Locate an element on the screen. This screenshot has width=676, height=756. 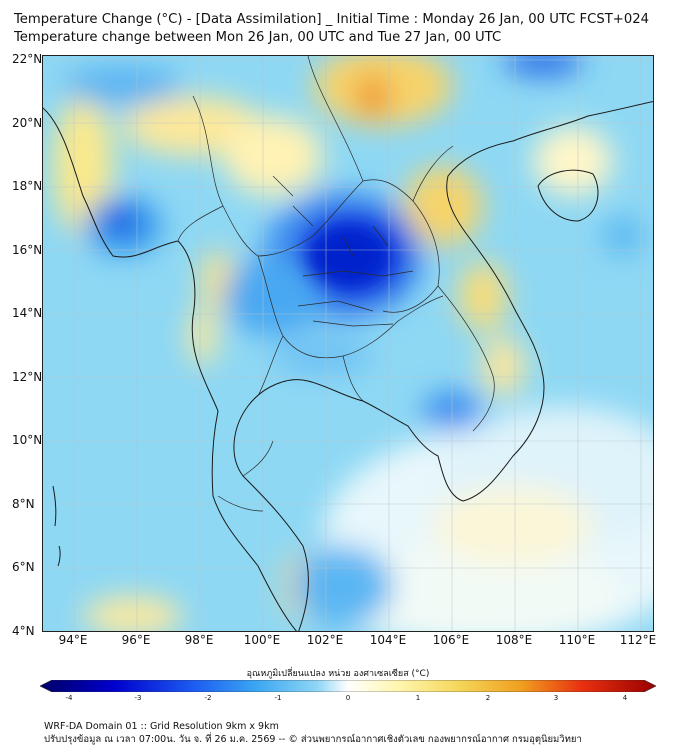
colorbar-tick: 3 is located at coordinates (556, 698).